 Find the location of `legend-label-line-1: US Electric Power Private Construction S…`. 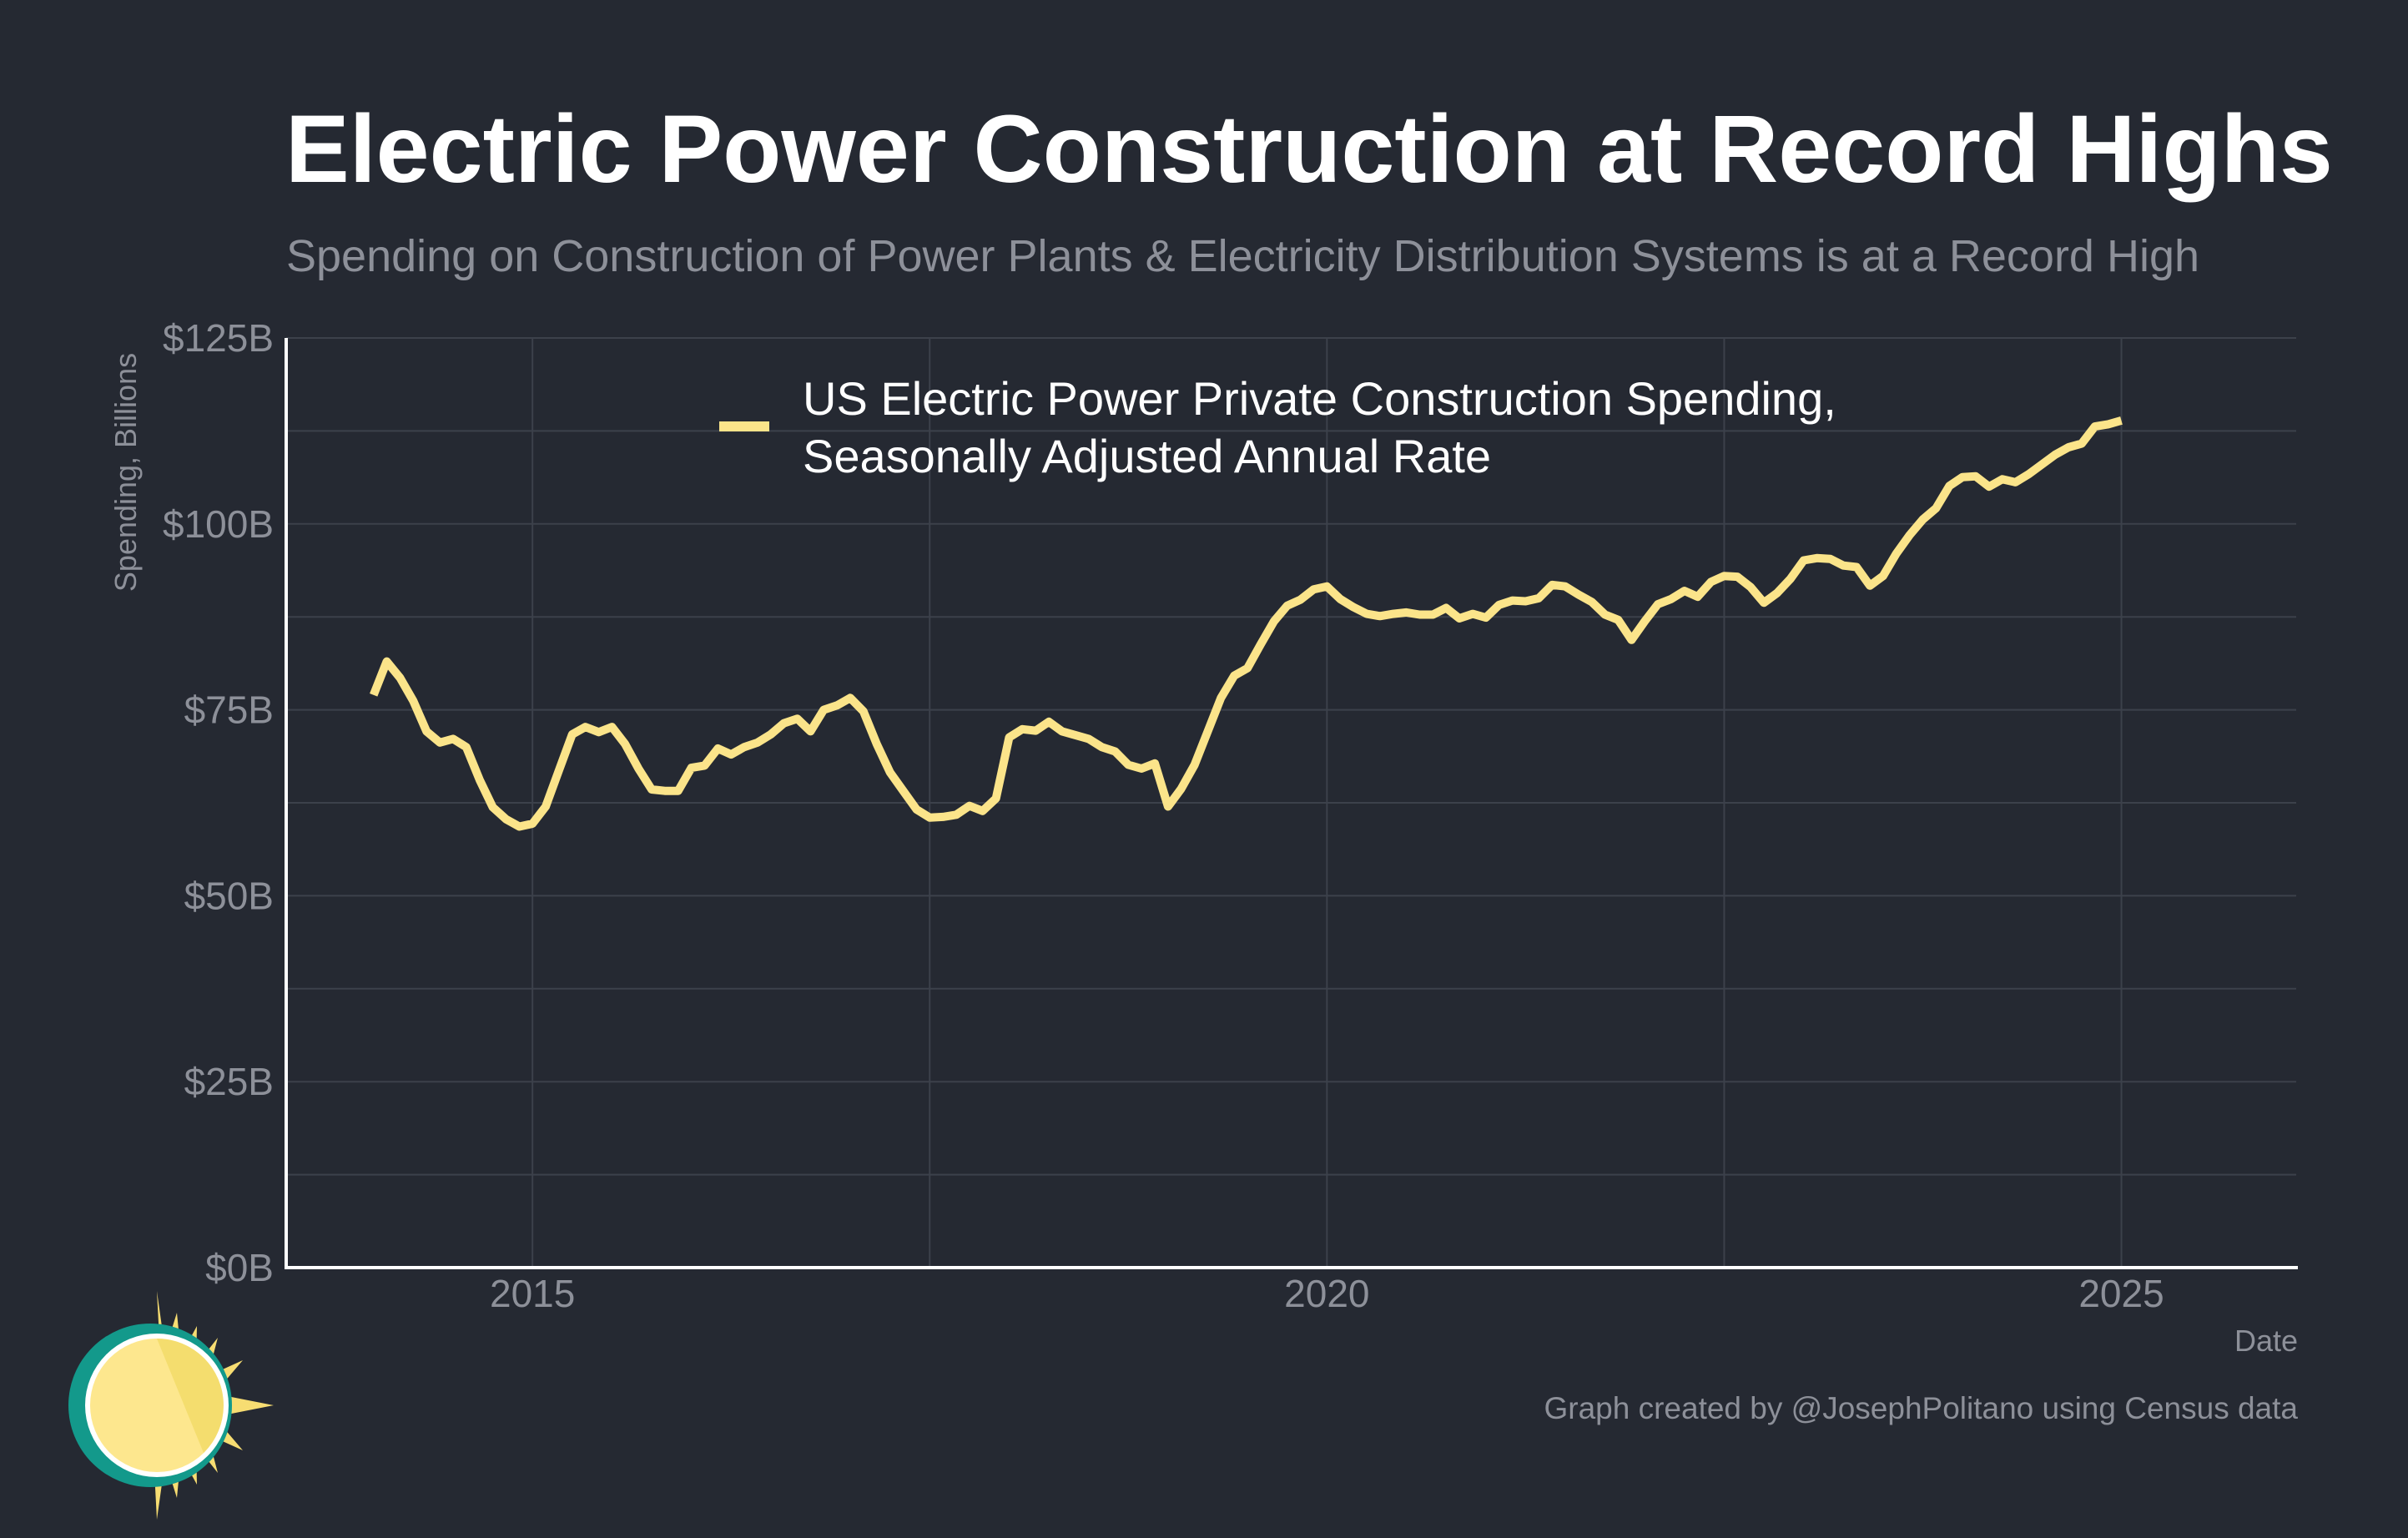

legend-label-line-1: US Electric Power Private Construction S… is located at coordinates (1319, 398).